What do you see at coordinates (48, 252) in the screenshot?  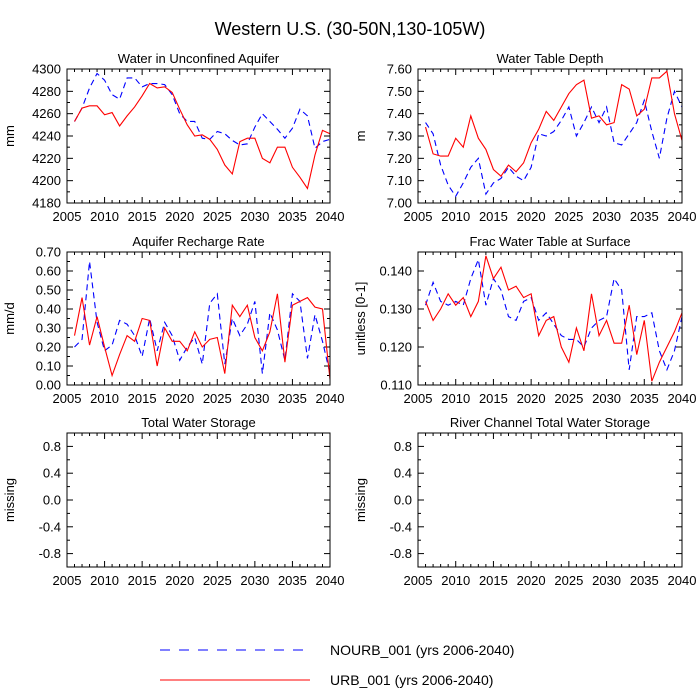 I see `y-tick-label: 0.70` at bounding box center [48, 252].